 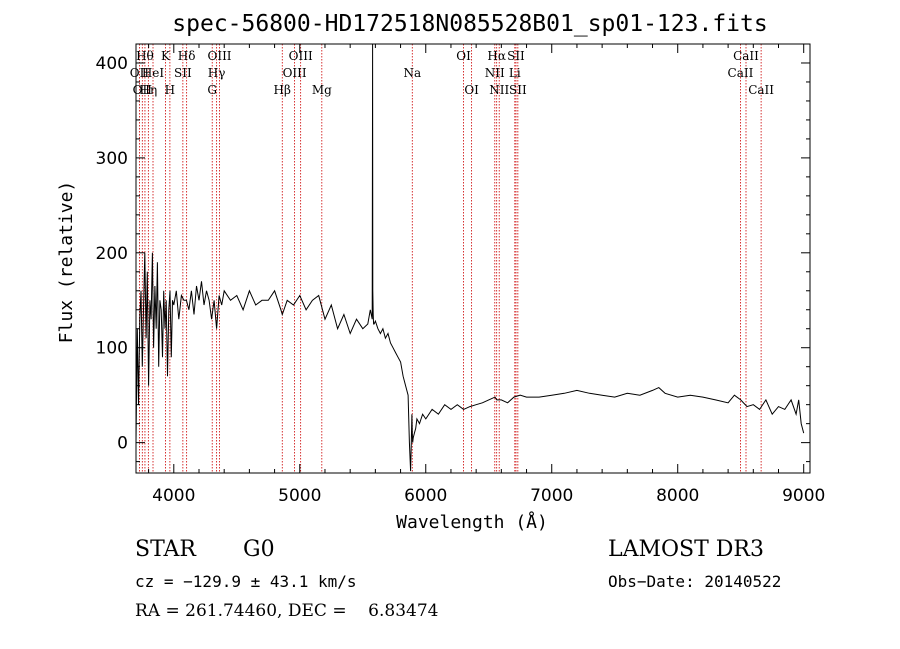 What do you see at coordinates (695, 581) in the screenshot?
I see `obs-date: Obs−Date: 20140522` at bounding box center [695, 581].